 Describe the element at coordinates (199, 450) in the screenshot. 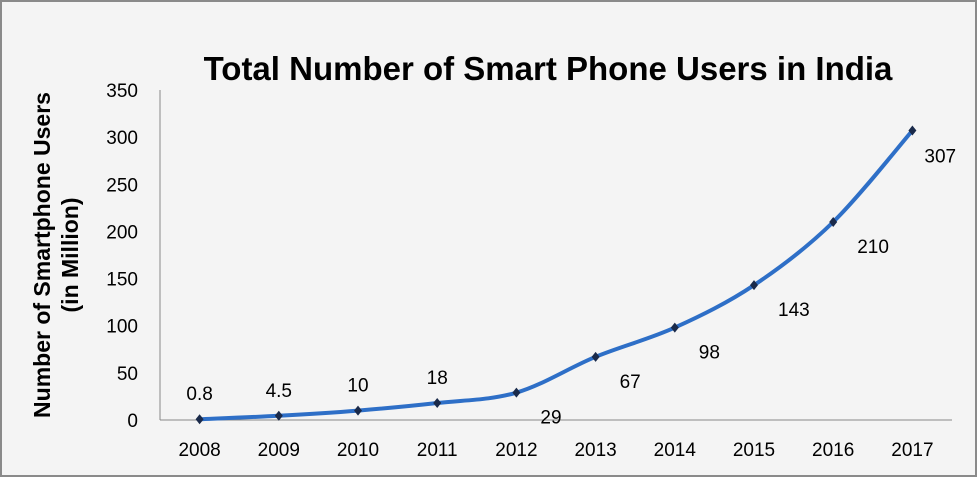

I see `x-tick-label: 2008` at that location.